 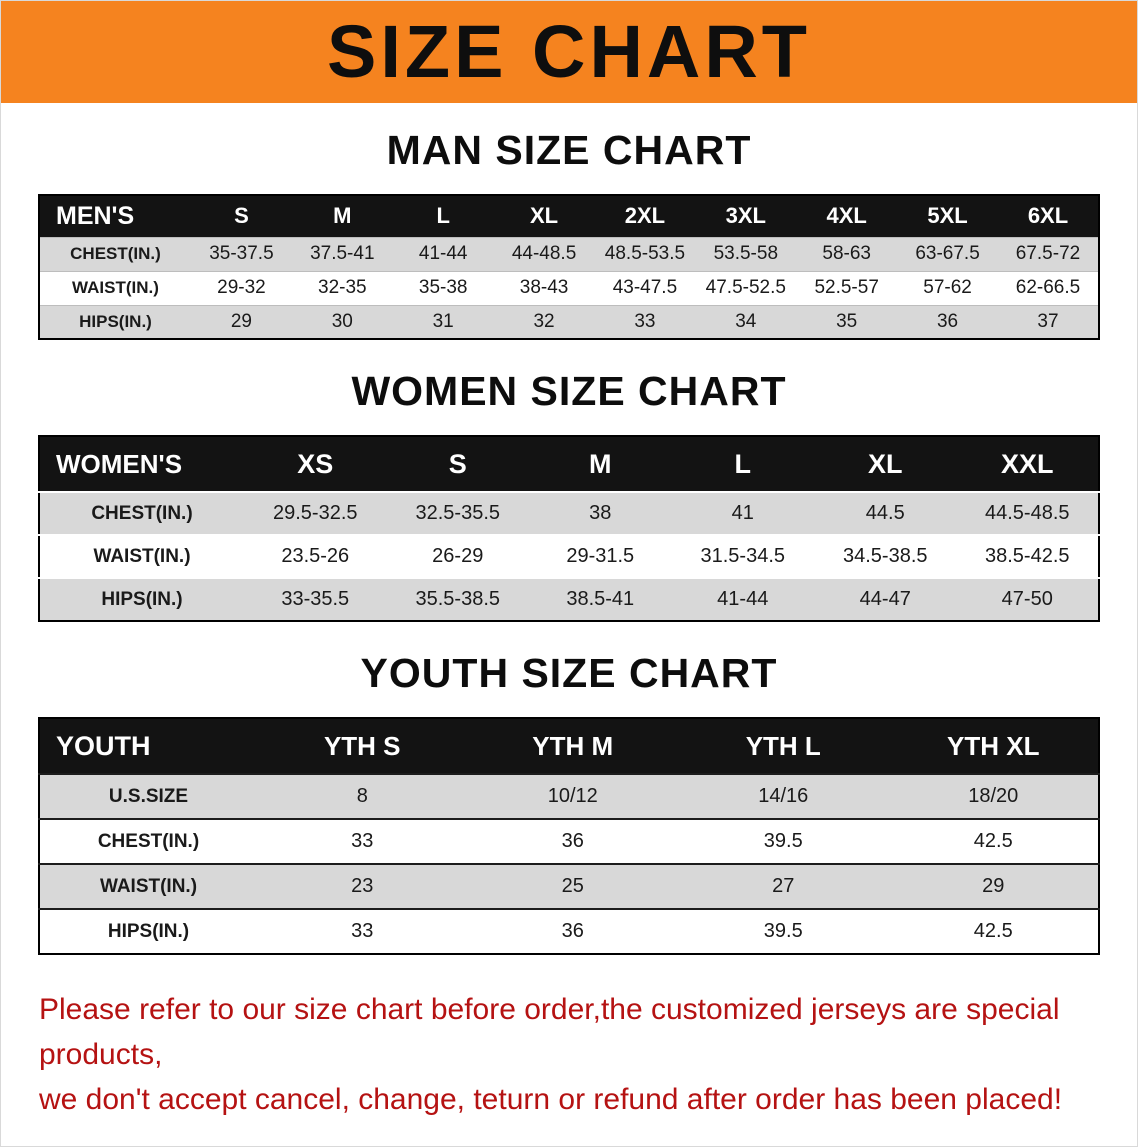 I want to click on table-title-cell: YOUTH, so click(x=148, y=746).